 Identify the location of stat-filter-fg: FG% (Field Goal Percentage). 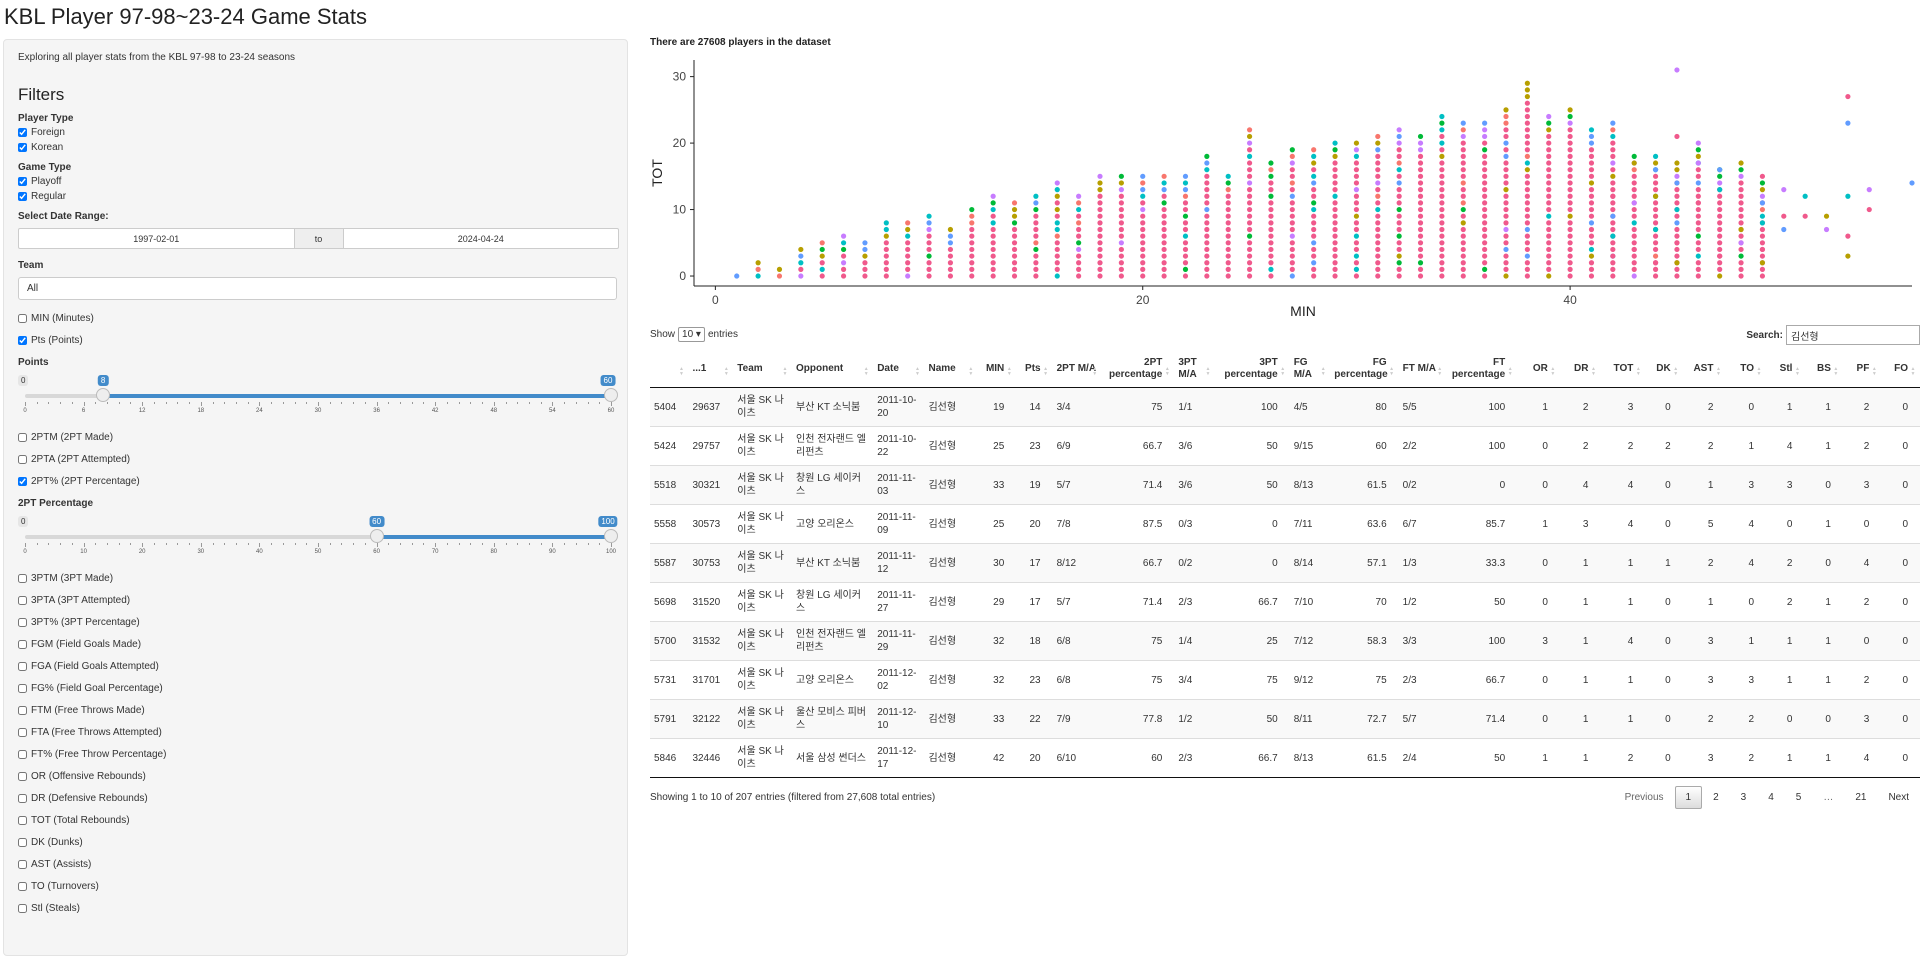
(315, 688).